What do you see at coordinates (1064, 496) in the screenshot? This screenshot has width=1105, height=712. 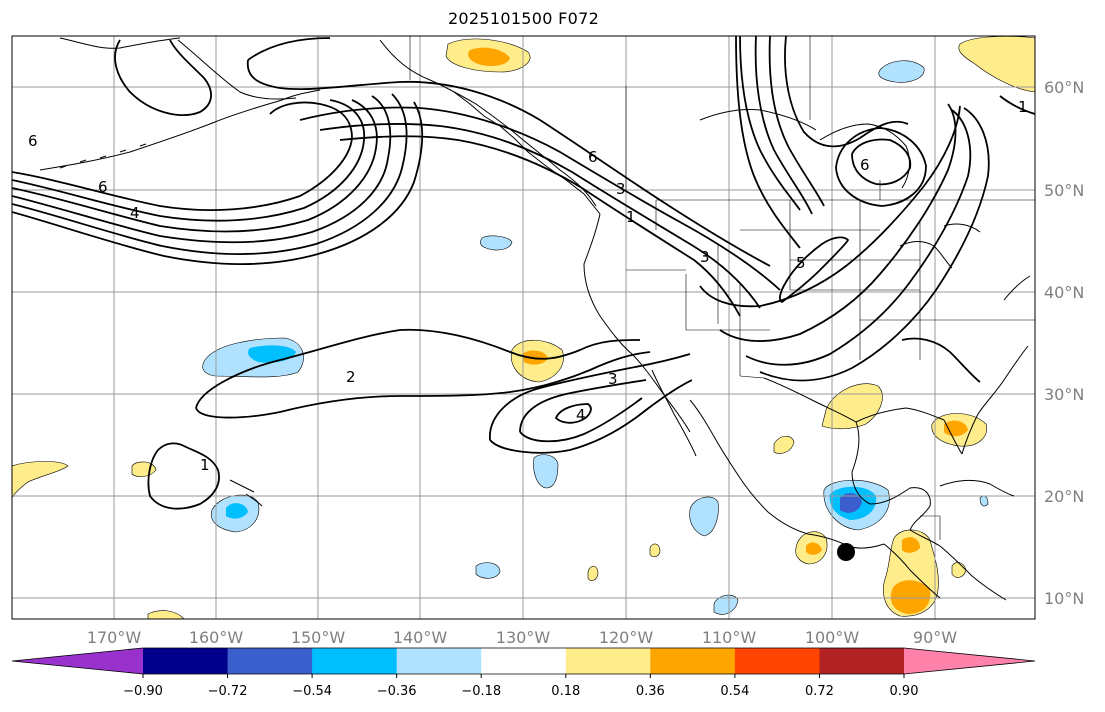 I see `lat-label: 20°N` at bounding box center [1064, 496].